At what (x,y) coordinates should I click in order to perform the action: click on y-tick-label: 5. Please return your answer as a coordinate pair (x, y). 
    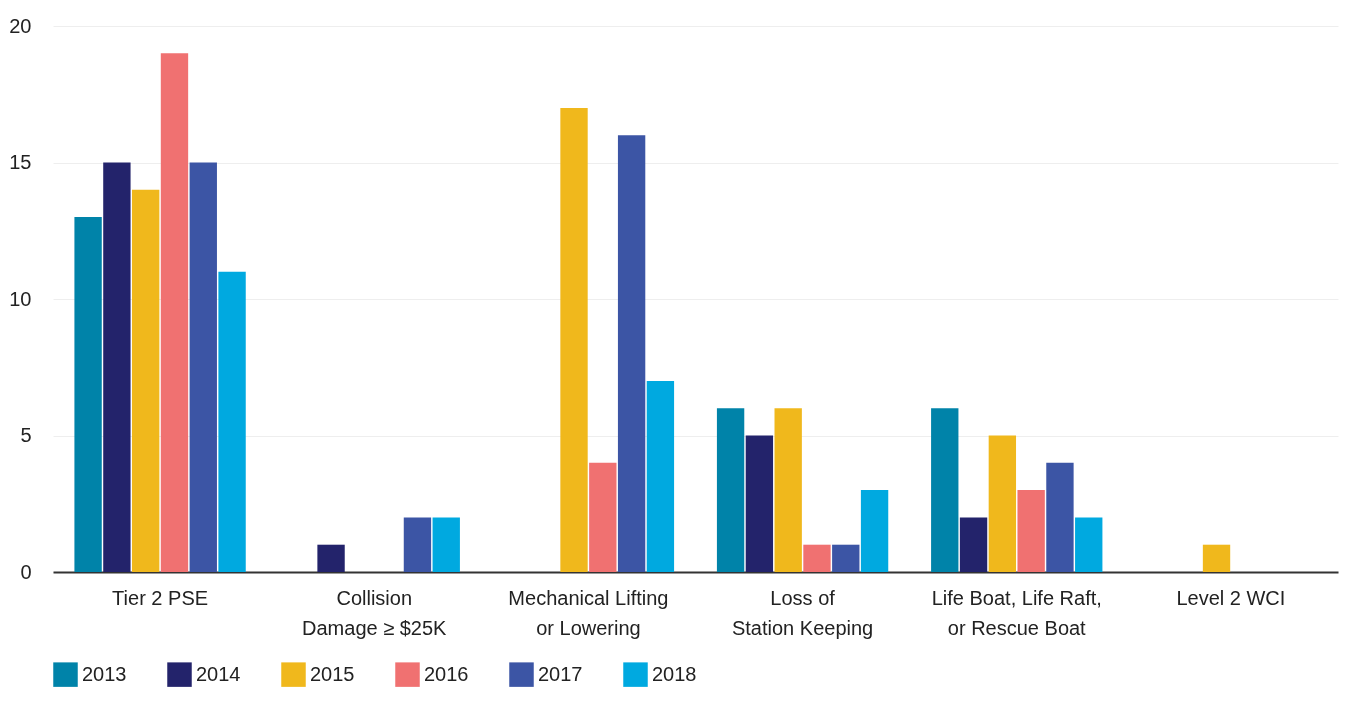
    Looking at the image, I should click on (26, 435).